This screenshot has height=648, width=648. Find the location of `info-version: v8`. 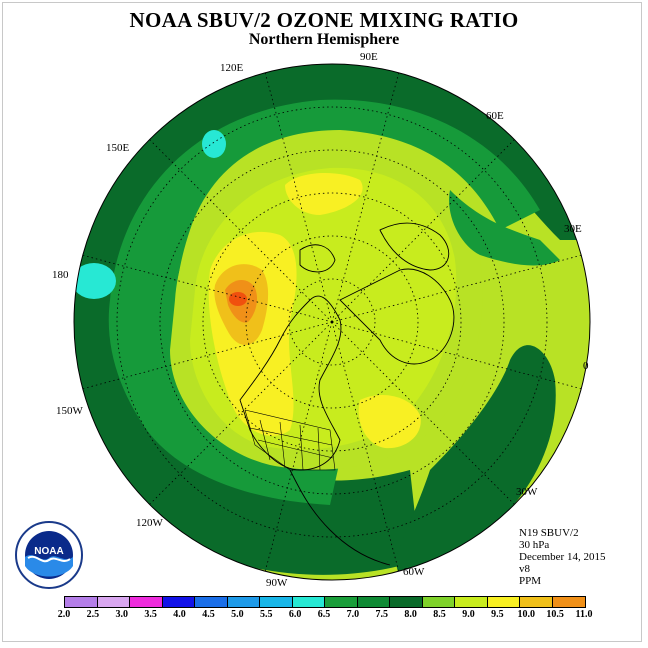

info-version: v8 is located at coordinates (524, 569).